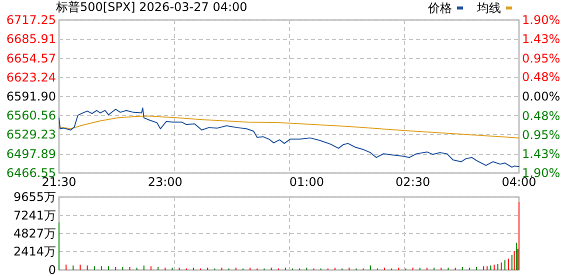 The width and height of the screenshot is (578, 276). I want to click on y-tick-label: 6623.24, so click(31, 77).